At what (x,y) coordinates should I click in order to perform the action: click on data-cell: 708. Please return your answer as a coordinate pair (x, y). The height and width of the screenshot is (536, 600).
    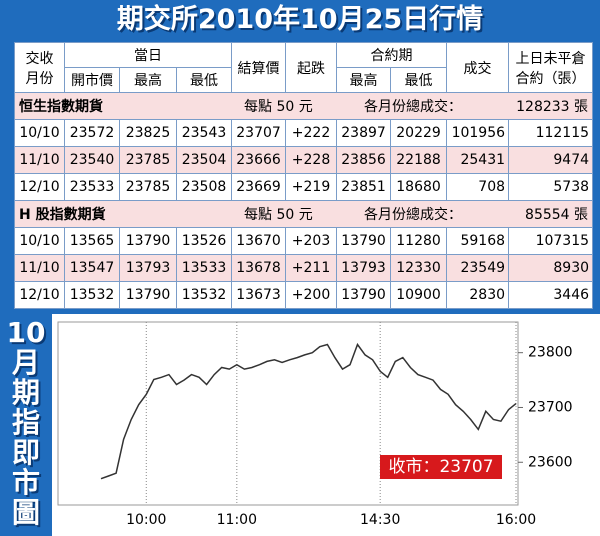
    Looking at the image, I should click on (478, 187).